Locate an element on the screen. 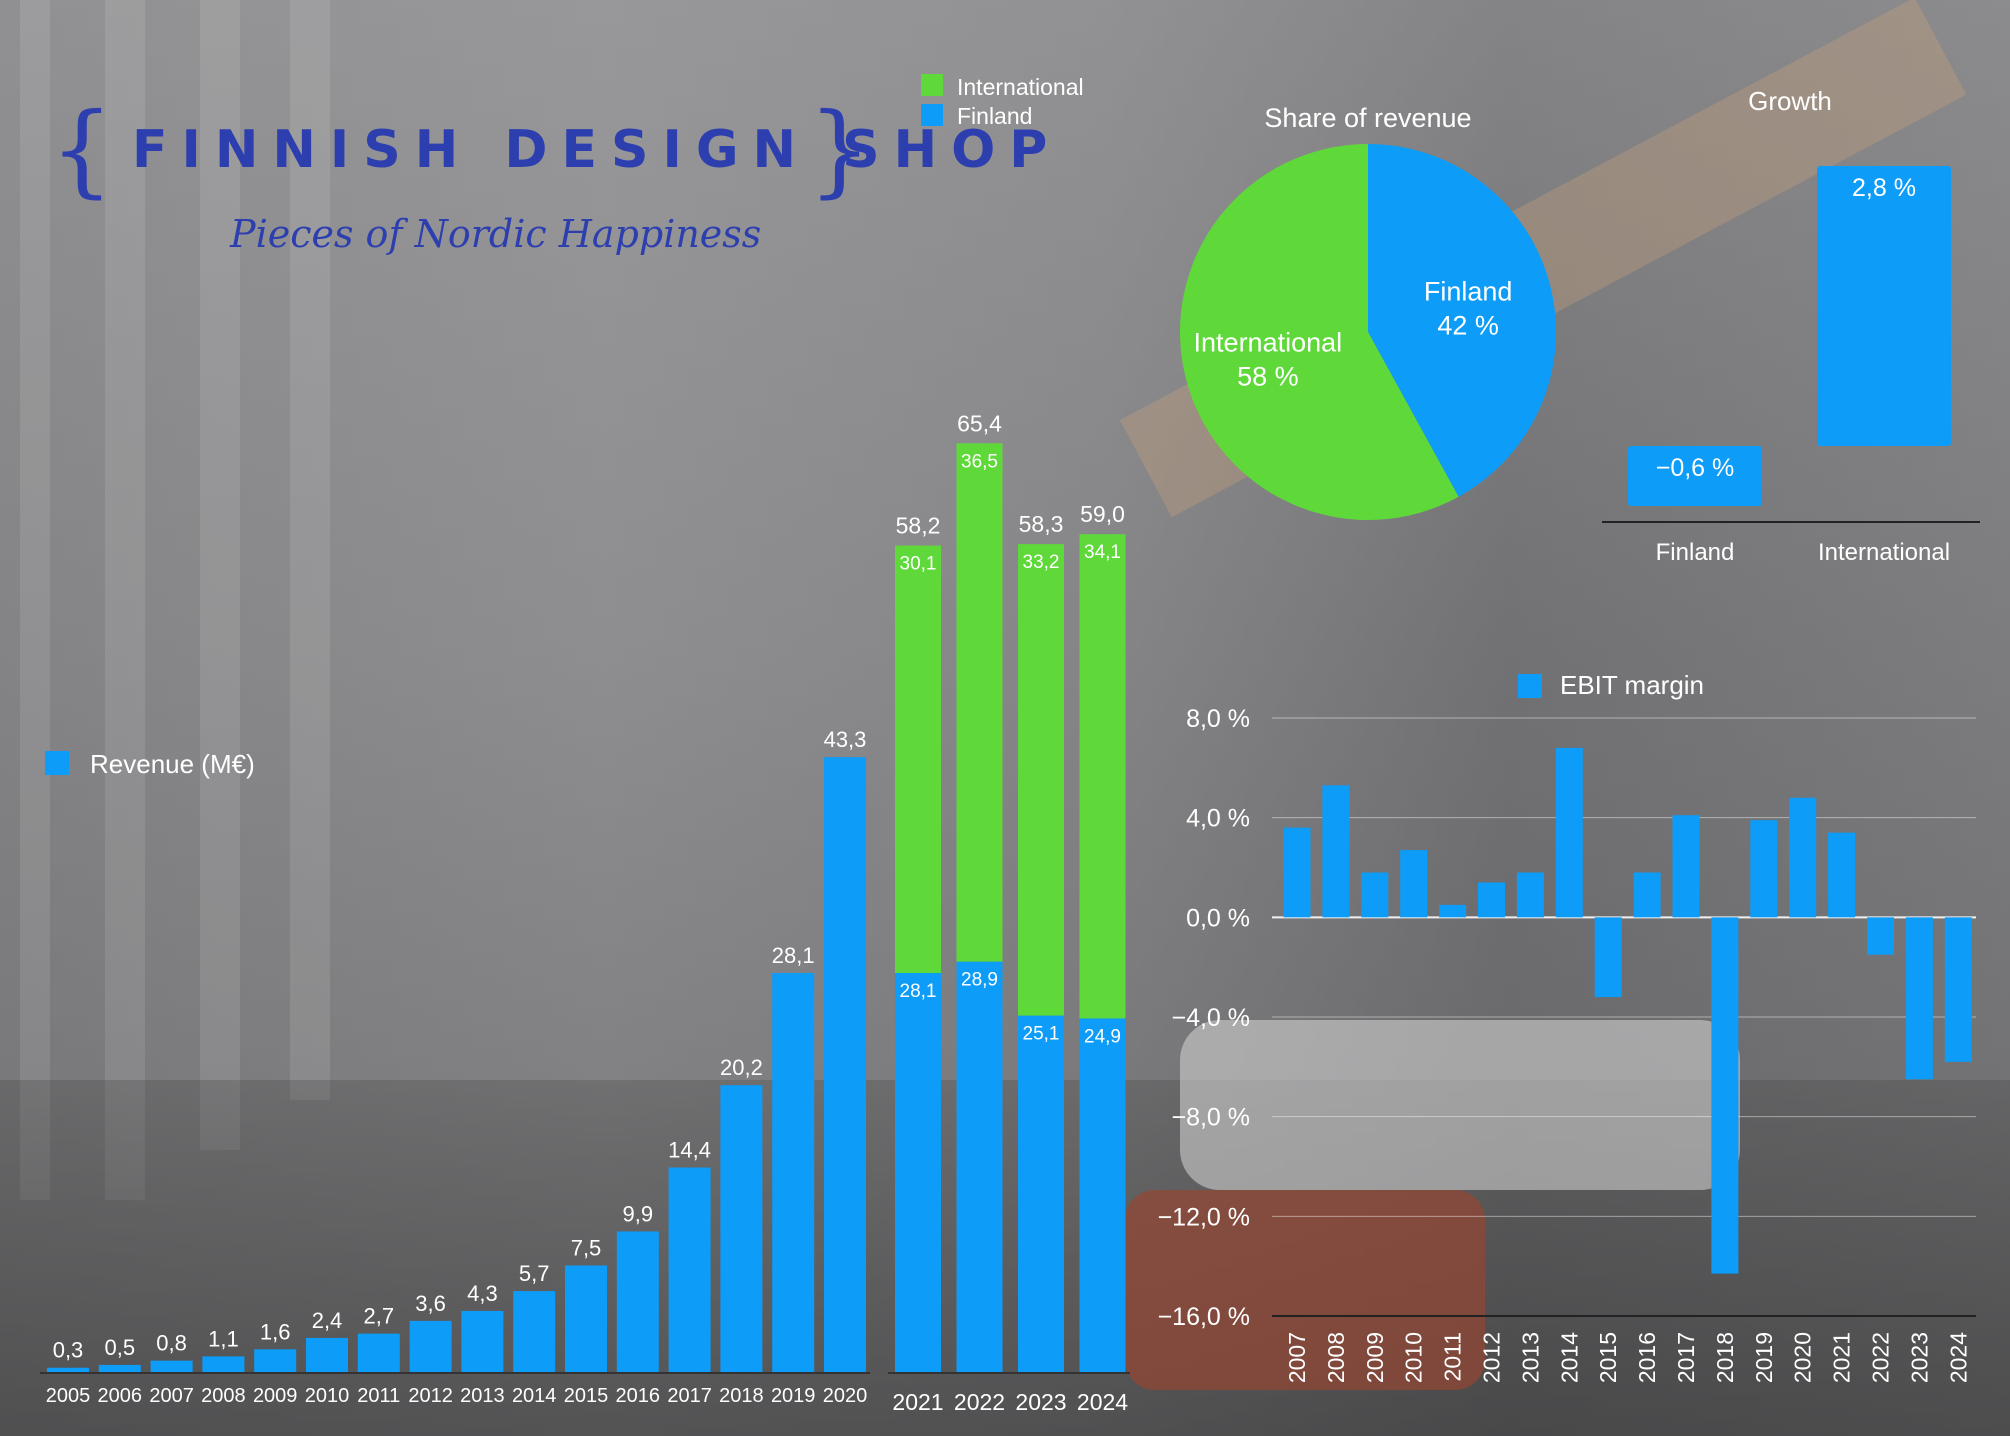 The image size is (2010, 1436). ebit-bar-2008 is located at coordinates (1336, 851).